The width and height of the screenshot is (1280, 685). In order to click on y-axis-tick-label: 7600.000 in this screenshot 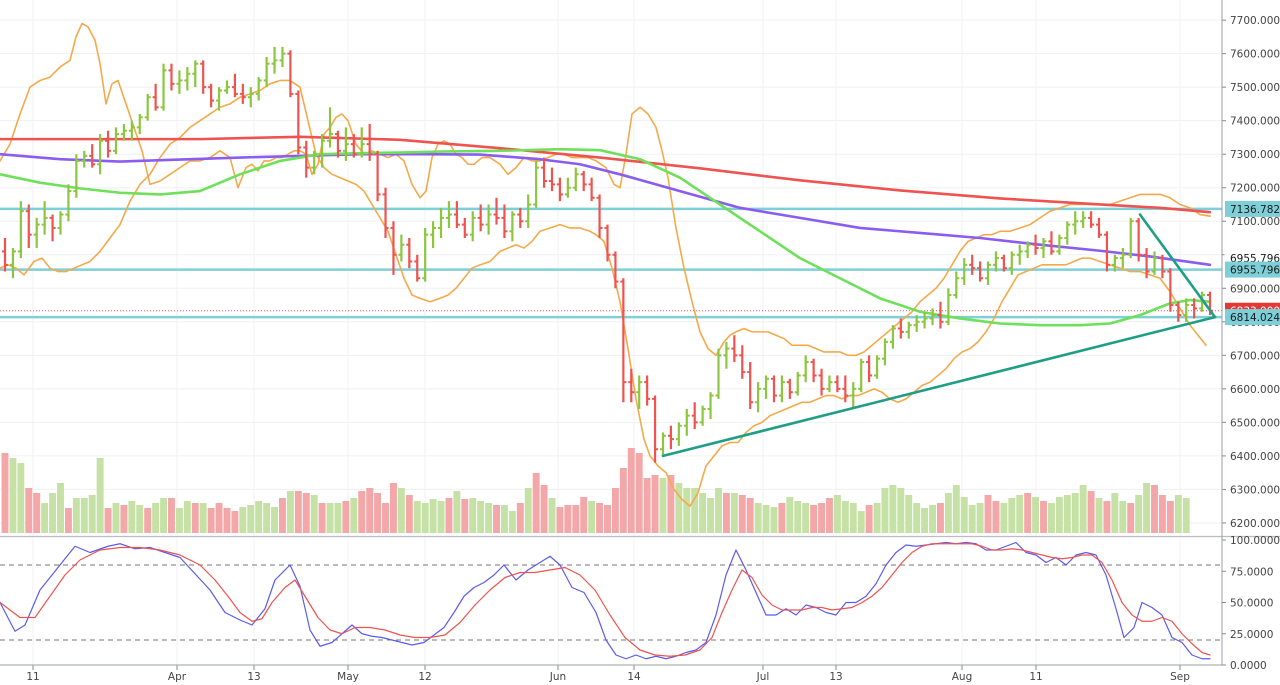, I will do `click(1255, 55)`.